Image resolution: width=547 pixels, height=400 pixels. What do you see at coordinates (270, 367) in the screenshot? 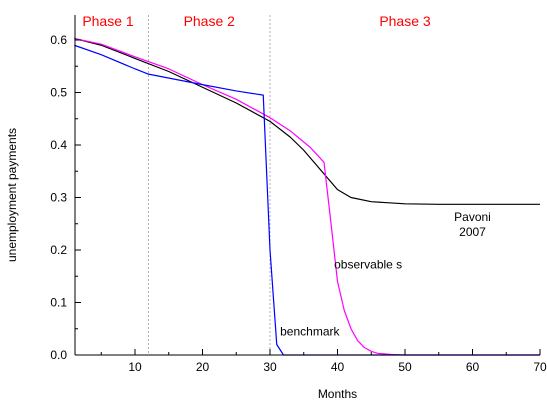
I see `x-tick-label: 30` at bounding box center [270, 367].